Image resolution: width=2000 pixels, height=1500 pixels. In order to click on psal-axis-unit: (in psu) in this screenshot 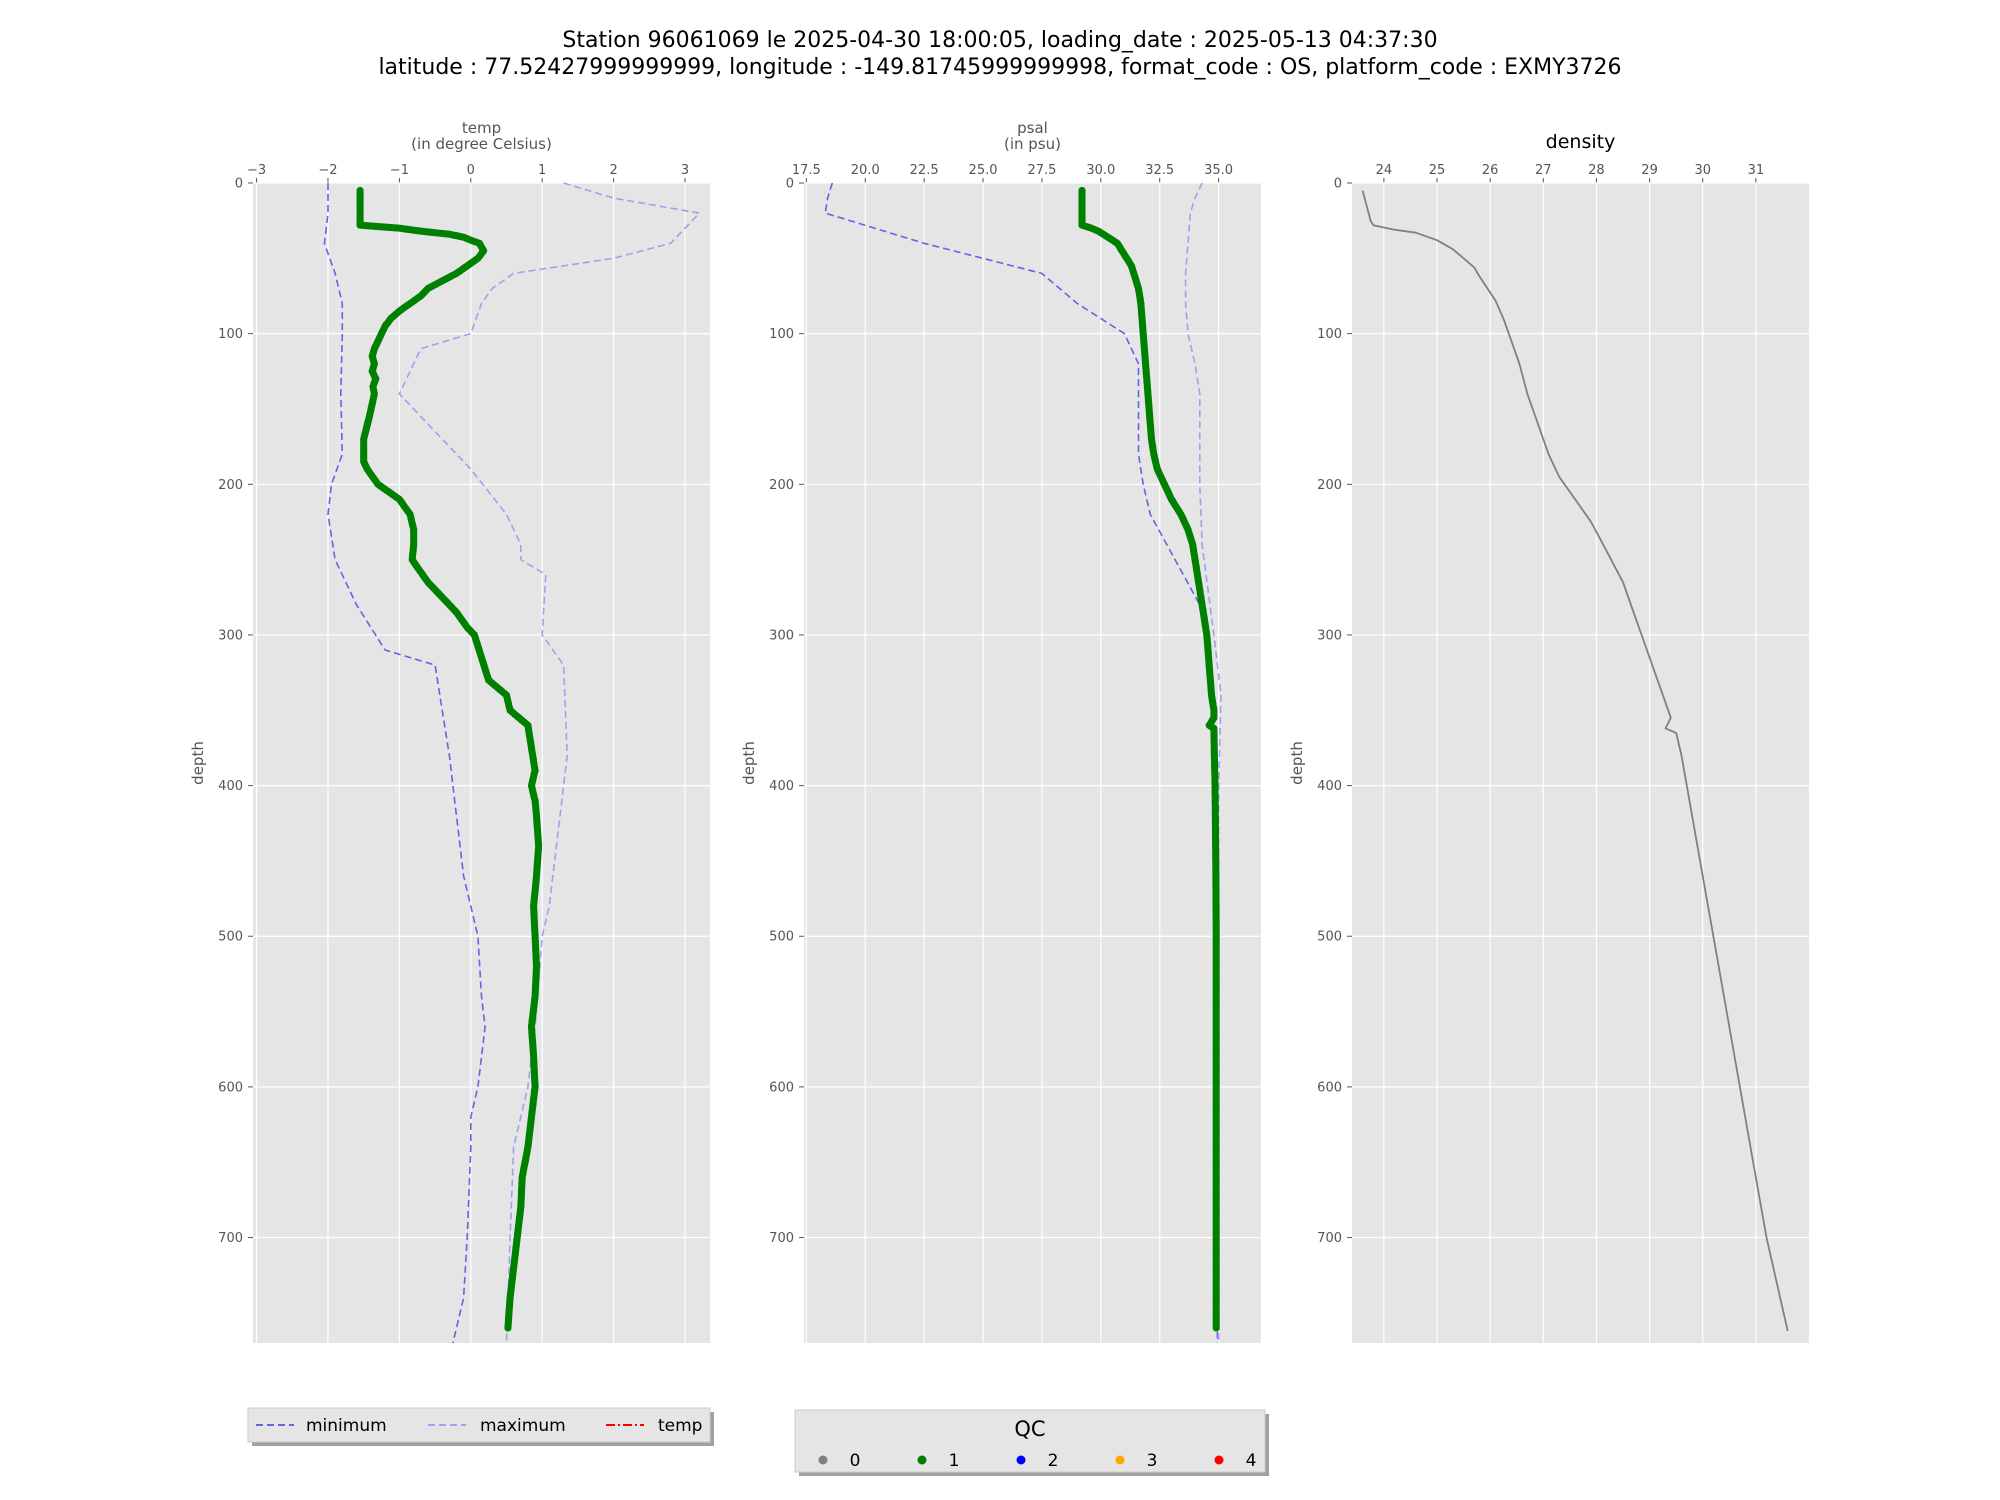, I will do `click(1032, 144)`.